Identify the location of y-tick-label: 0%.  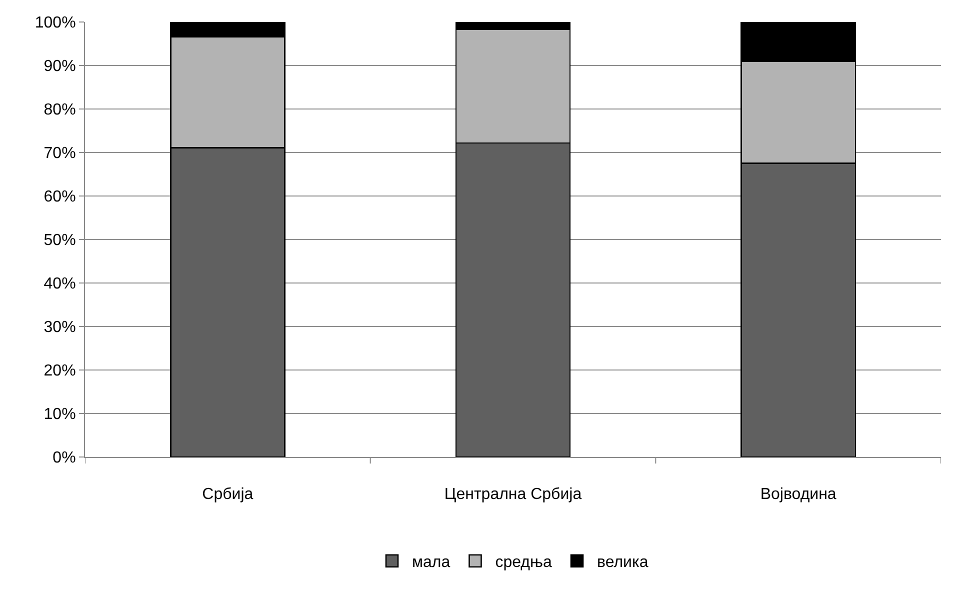
(64, 458).